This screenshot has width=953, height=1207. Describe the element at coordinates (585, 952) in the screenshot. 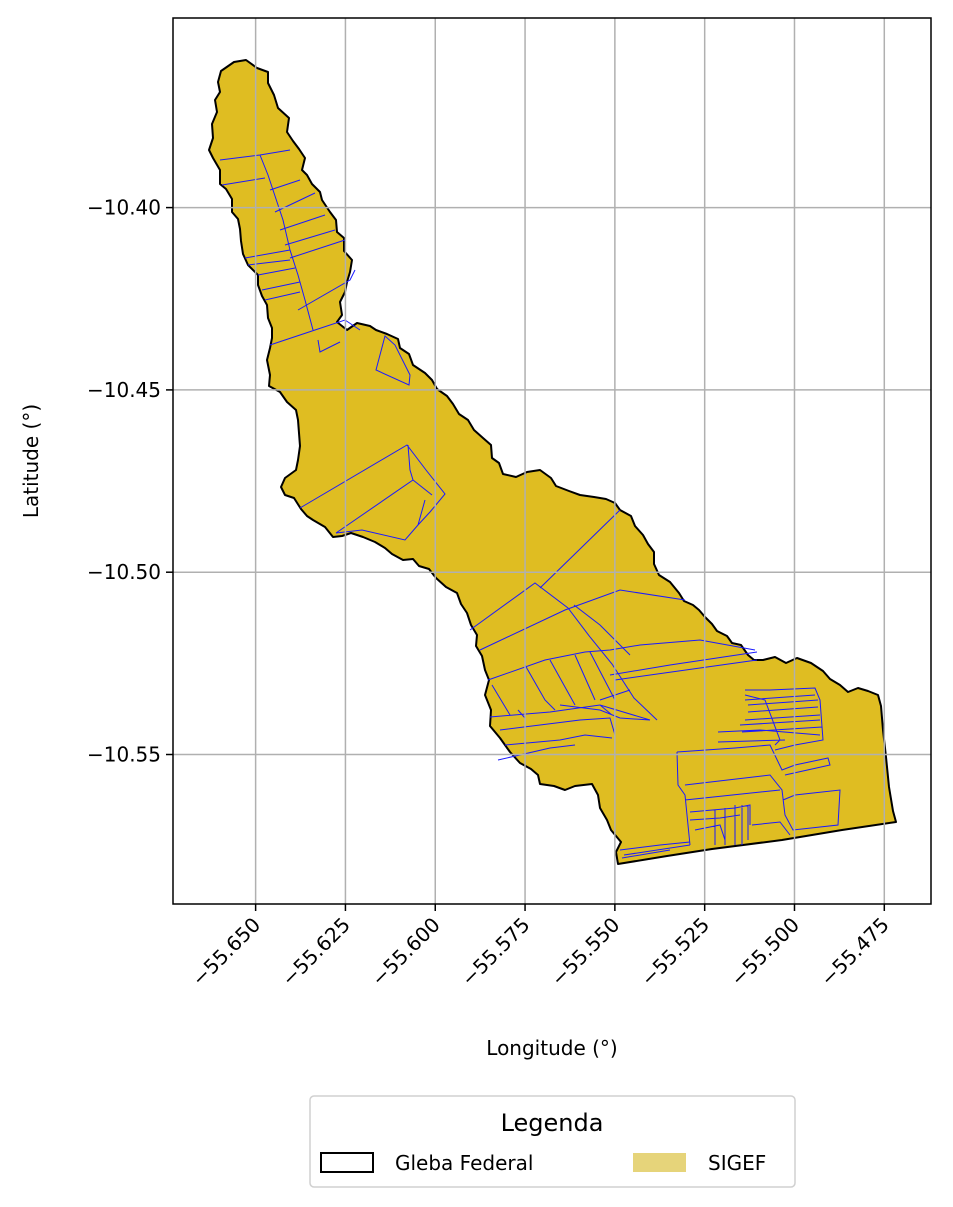

I see `x-tick-label: −55.550` at that location.